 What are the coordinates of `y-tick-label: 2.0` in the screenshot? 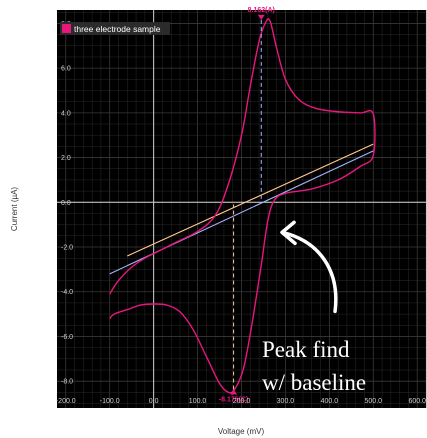 It's located at (66, 158).